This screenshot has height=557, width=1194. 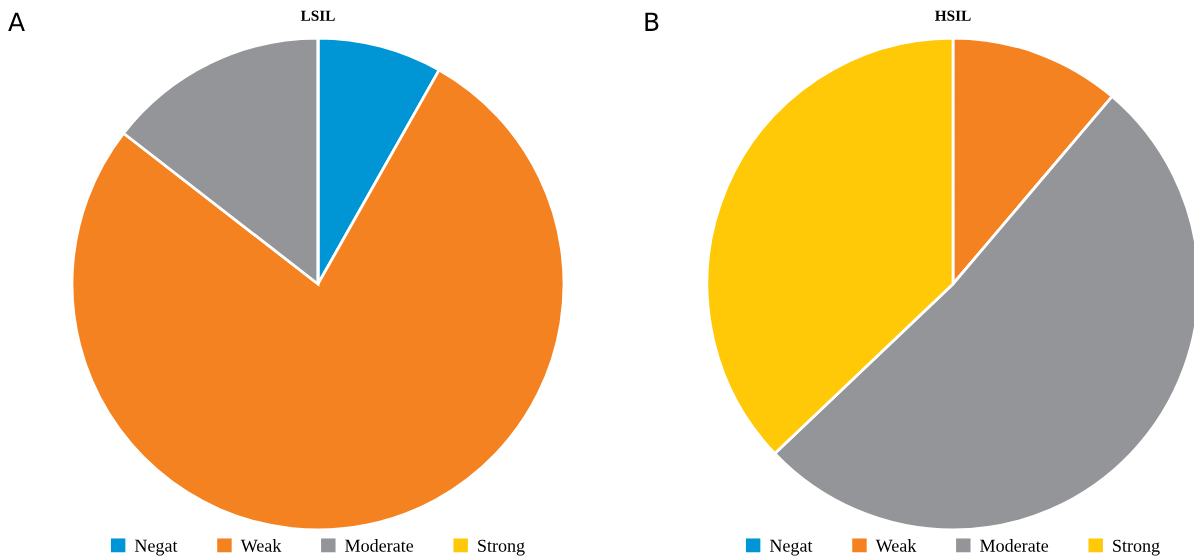 What do you see at coordinates (317, 15) in the screenshot?
I see `chart-title: LSIL` at bounding box center [317, 15].